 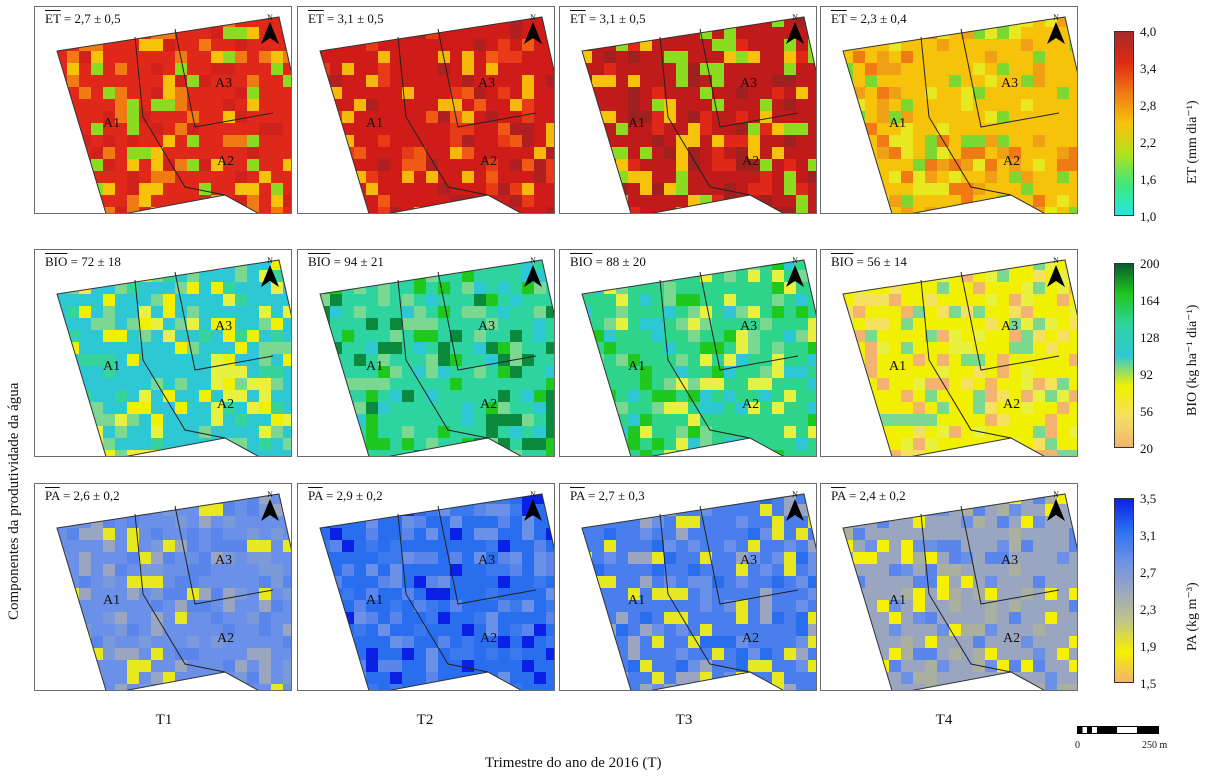 I want to click on stat-value: = 2,3 ± 0,4, so click(x=876, y=18).